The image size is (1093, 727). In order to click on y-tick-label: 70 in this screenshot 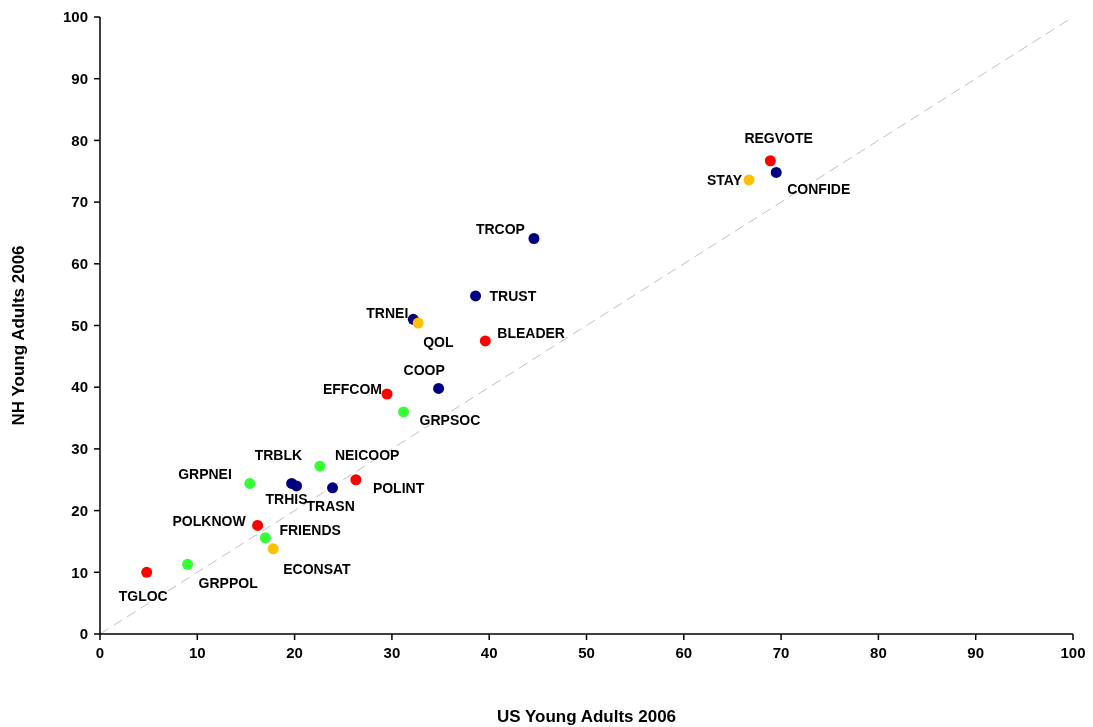, I will do `click(79, 202)`.